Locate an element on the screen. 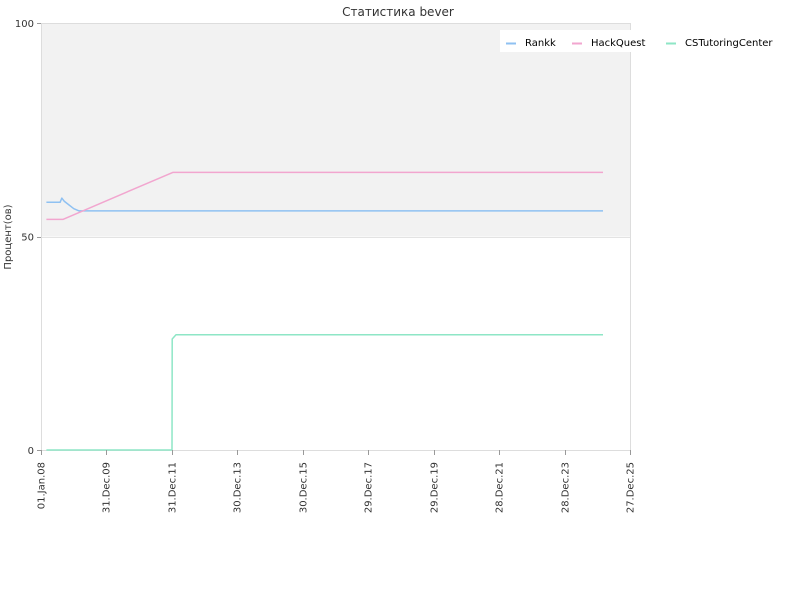 This screenshot has width=800, height=600. y-axis-ticks: 0 50 100 is located at coordinates (28, 238).